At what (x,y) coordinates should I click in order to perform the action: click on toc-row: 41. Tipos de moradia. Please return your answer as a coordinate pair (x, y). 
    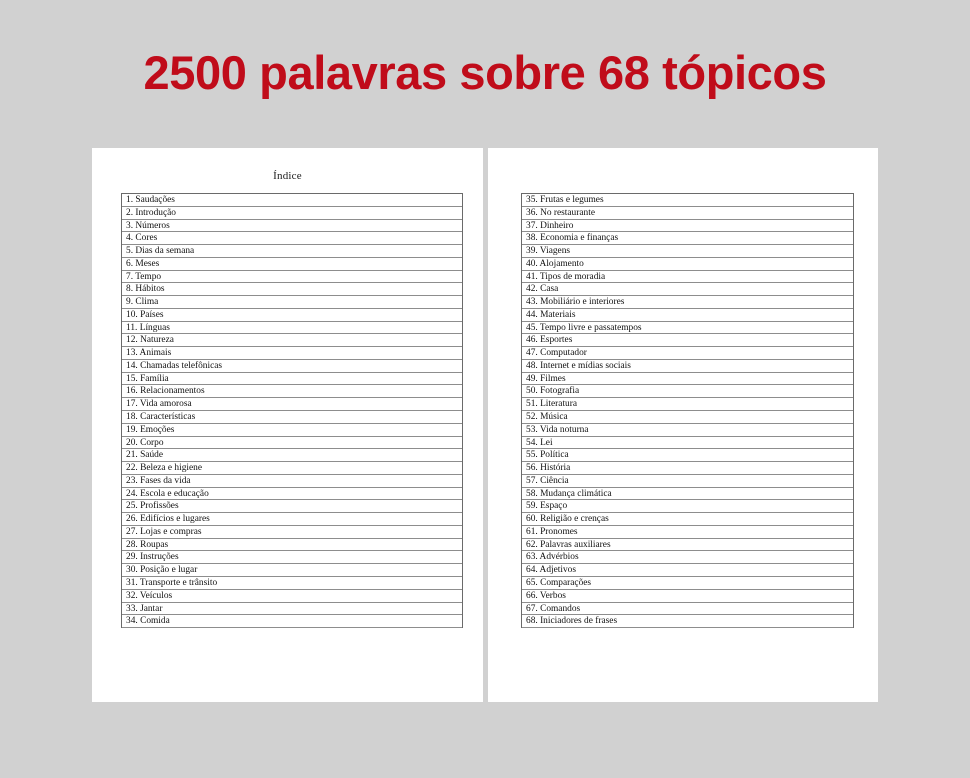
    Looking at the image, I should click on (687, 277).